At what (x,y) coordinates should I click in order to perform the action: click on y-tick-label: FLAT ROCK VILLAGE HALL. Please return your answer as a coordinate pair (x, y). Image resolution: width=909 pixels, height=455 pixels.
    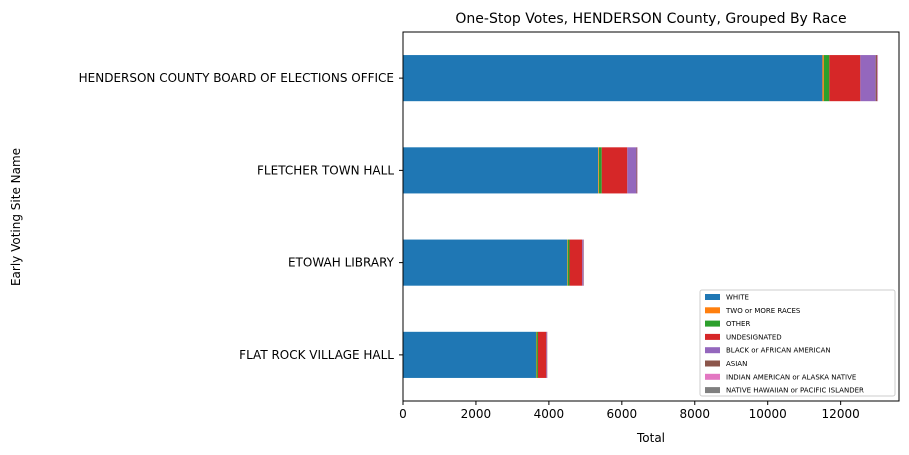
    Looking at the image, I should click on (316, 355).